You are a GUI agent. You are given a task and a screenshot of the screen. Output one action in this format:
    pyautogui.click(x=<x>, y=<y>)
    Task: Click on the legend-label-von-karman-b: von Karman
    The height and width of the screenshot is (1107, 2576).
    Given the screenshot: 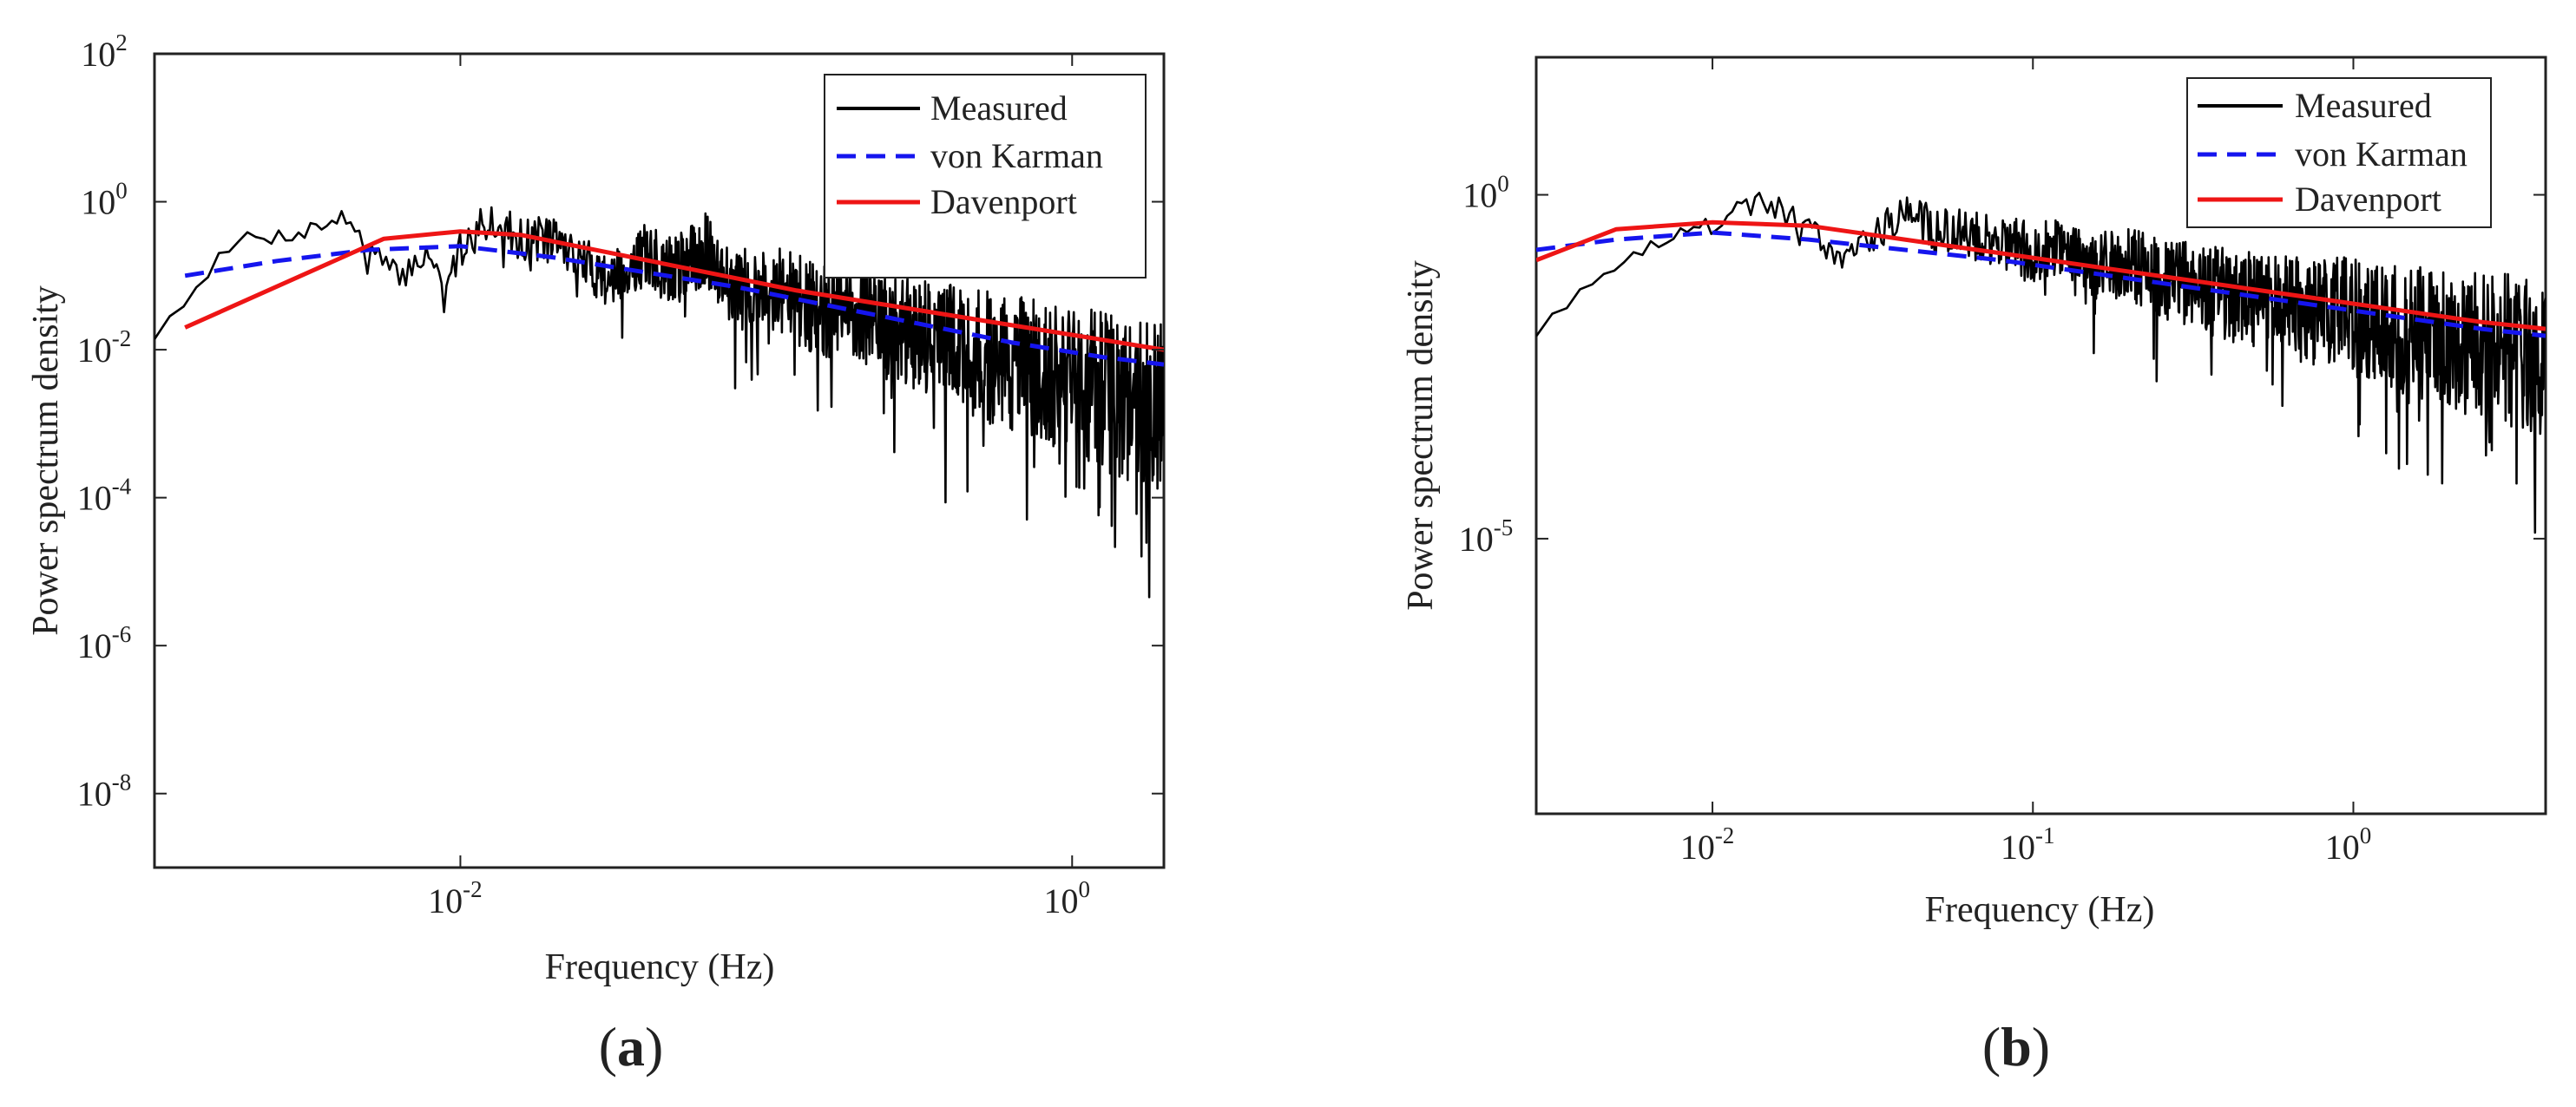 What is the action you would take?
    pyautogui.click(x=2381, y=154)
    